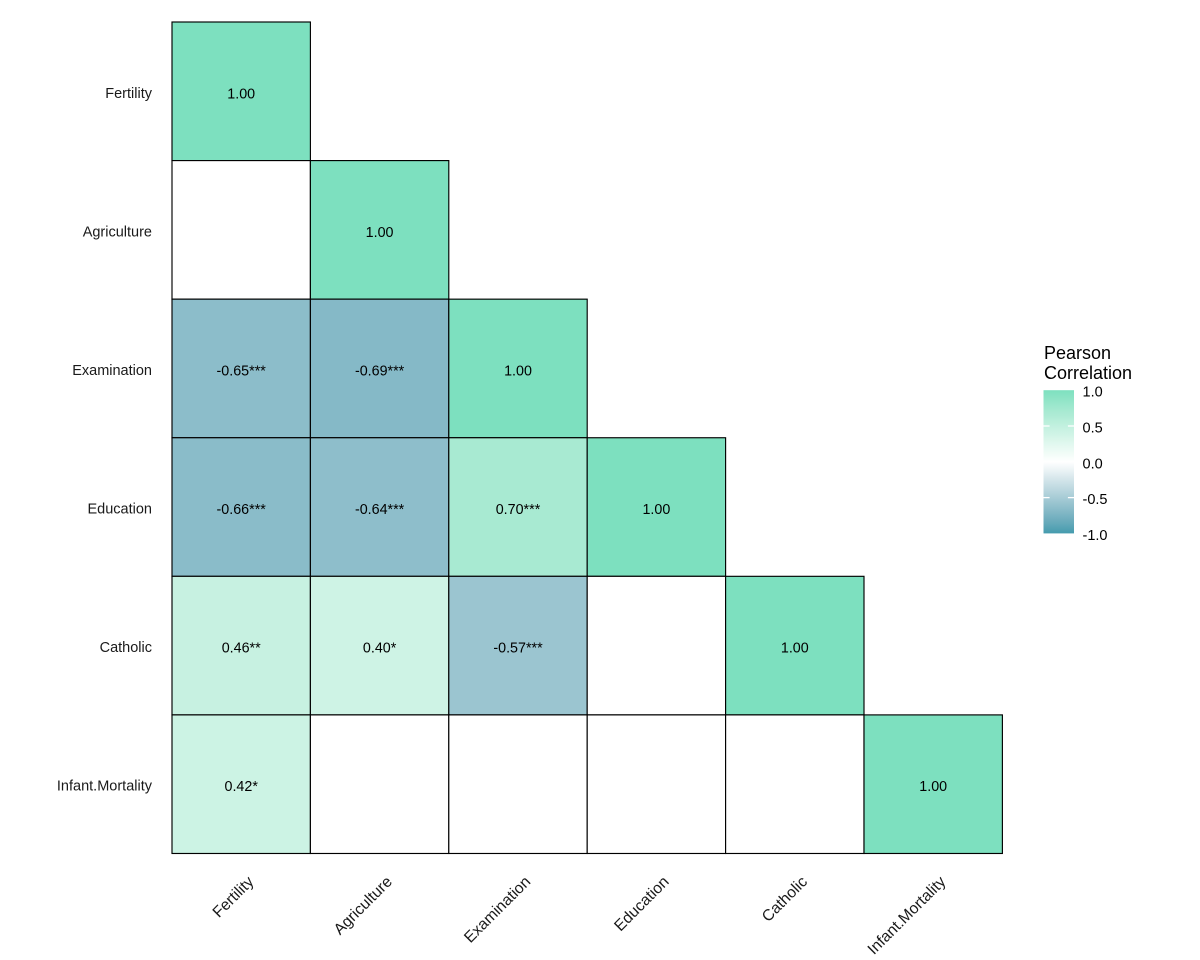 This screenshot has height=960, width=1200. What do you see at coordinates (105, 787) in the screenshot?
I see `svg-text: Infant.Mortality` at bounding box center [105, 787].